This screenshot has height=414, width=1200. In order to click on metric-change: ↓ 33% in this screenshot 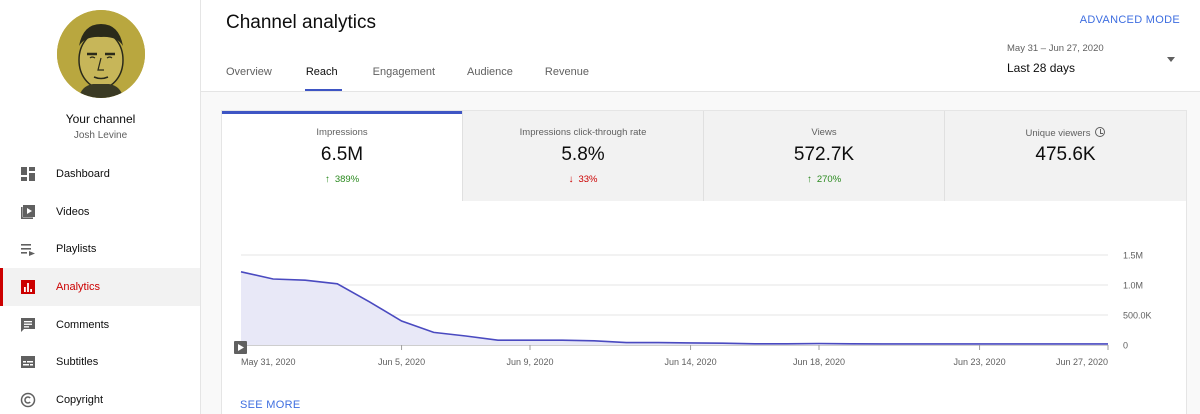, I will do `click(583, 179)`.